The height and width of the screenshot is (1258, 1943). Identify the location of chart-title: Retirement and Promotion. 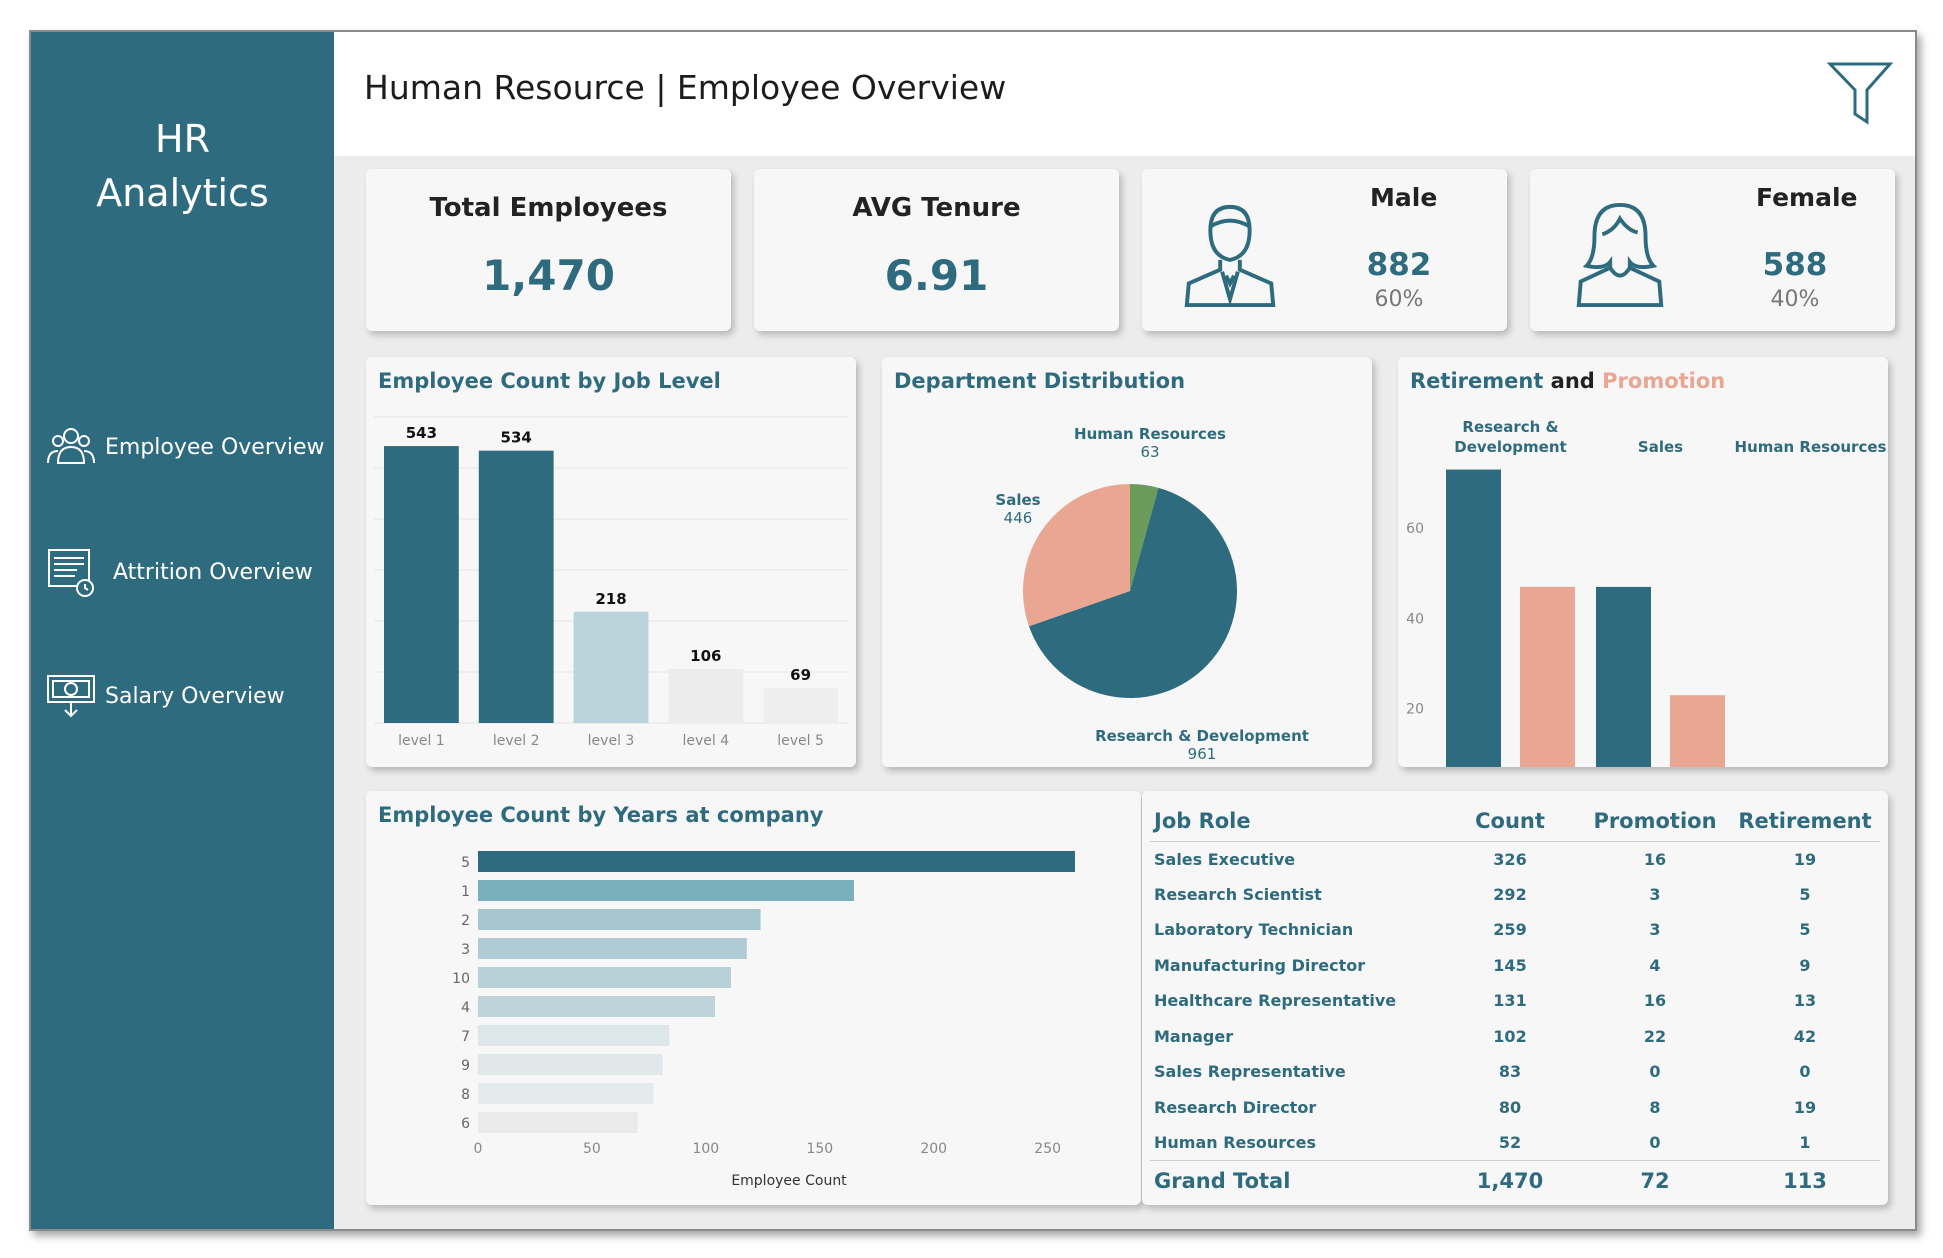
(1567, 381).